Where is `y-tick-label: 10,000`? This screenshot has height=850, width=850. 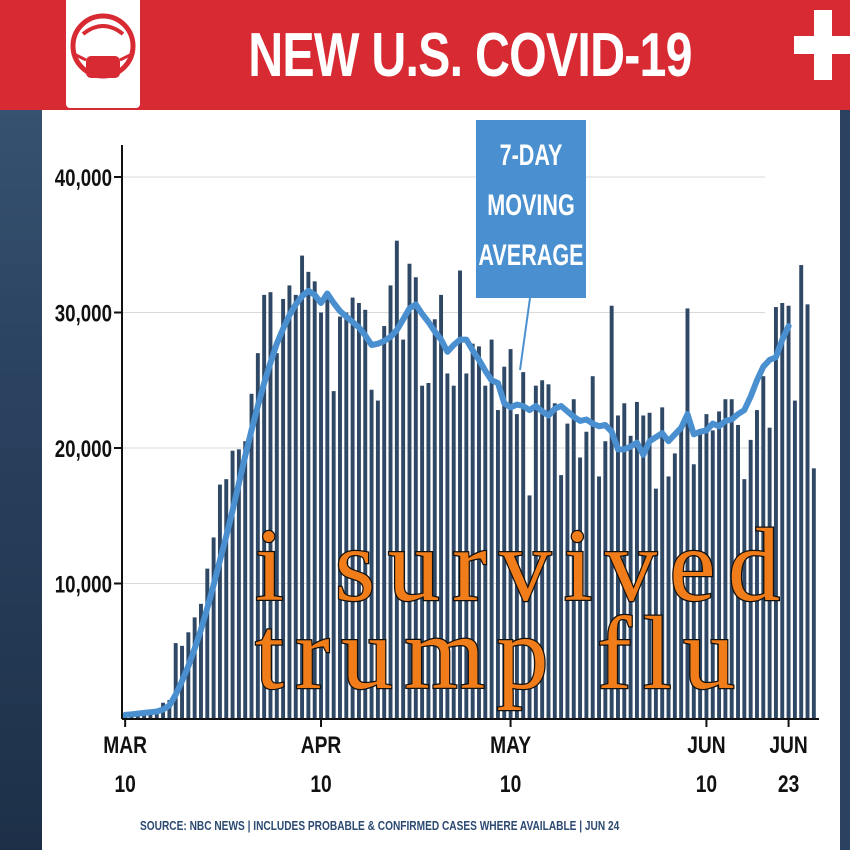 y-tick-label: 10,000 is located at coordinates (83, 584).